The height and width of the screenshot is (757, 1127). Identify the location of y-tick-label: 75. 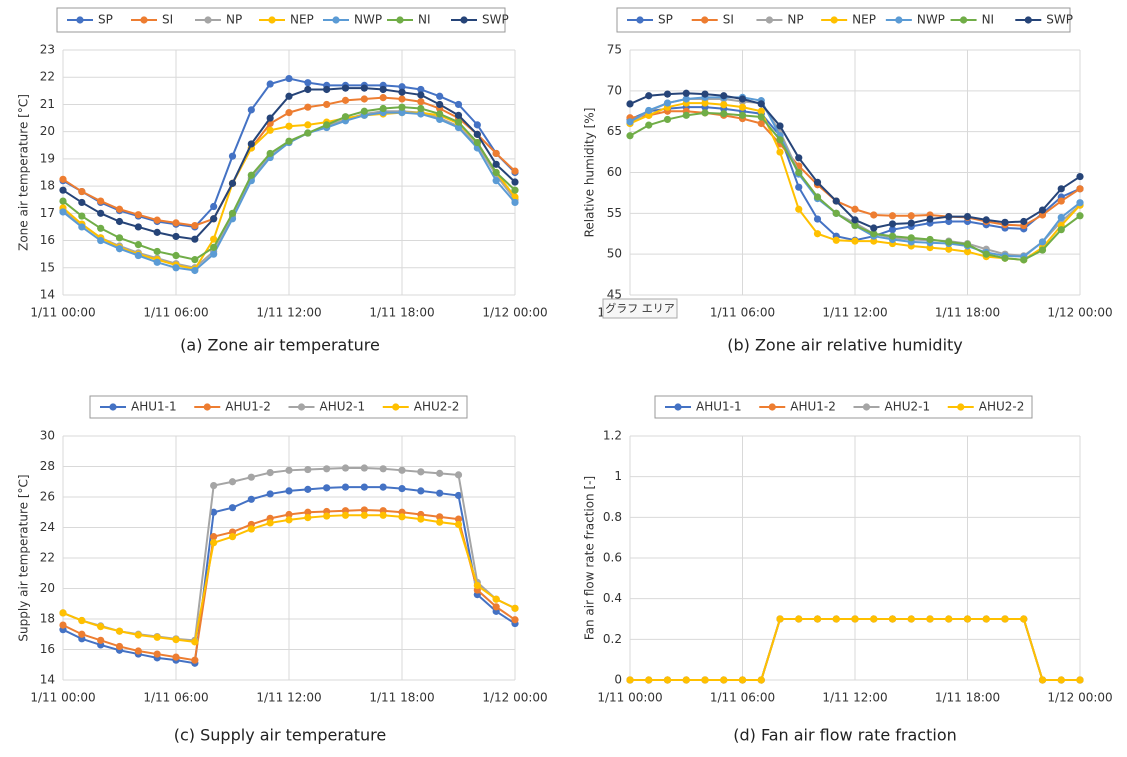
(614, 50).